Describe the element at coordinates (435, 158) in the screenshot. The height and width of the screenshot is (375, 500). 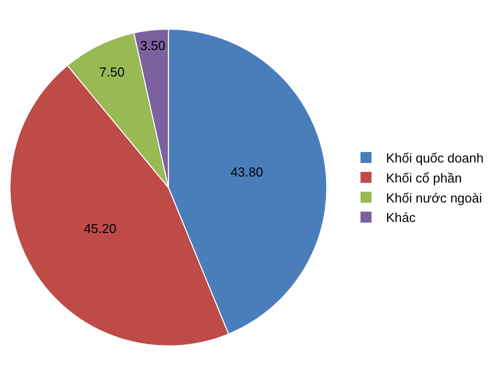
I see `legend-label: Khối quốc doanh` at that location.